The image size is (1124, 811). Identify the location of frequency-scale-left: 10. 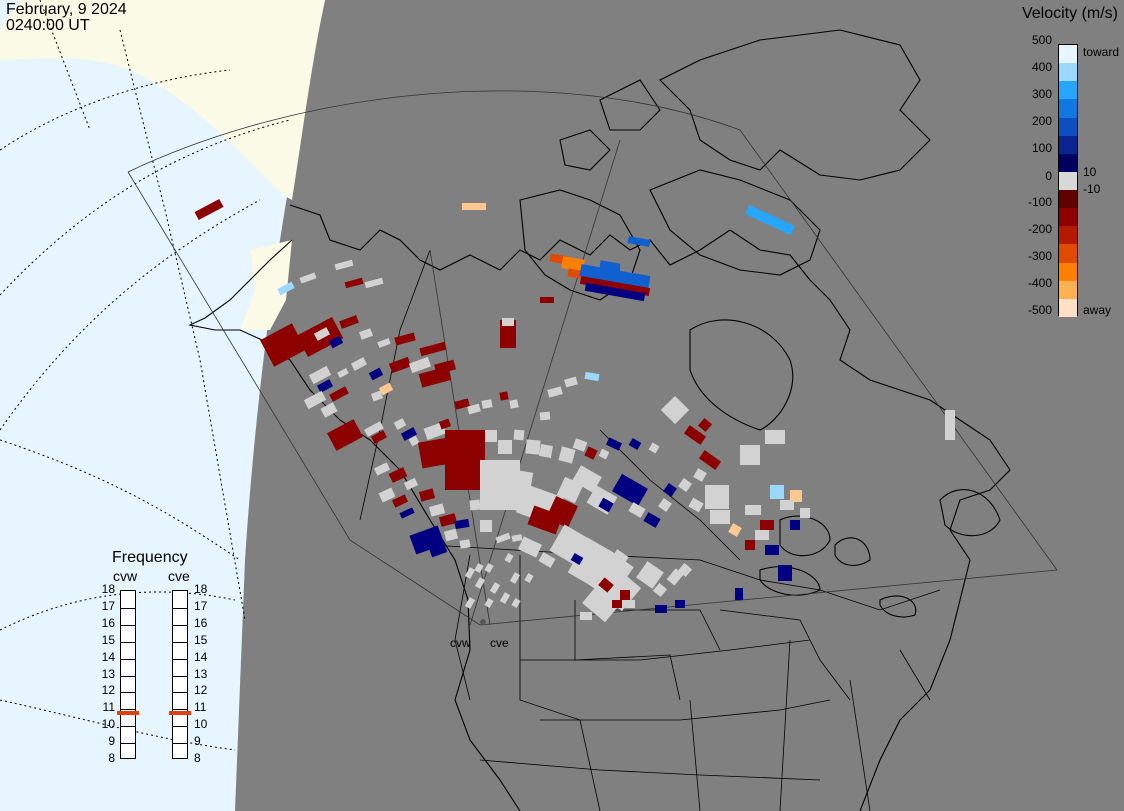
(108, 724).